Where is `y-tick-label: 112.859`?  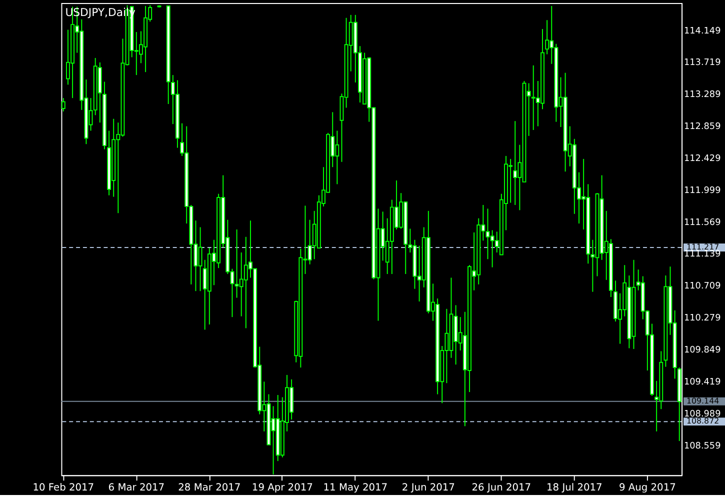
y-tick-label: 112.859 is located at coordinates (703, 127).